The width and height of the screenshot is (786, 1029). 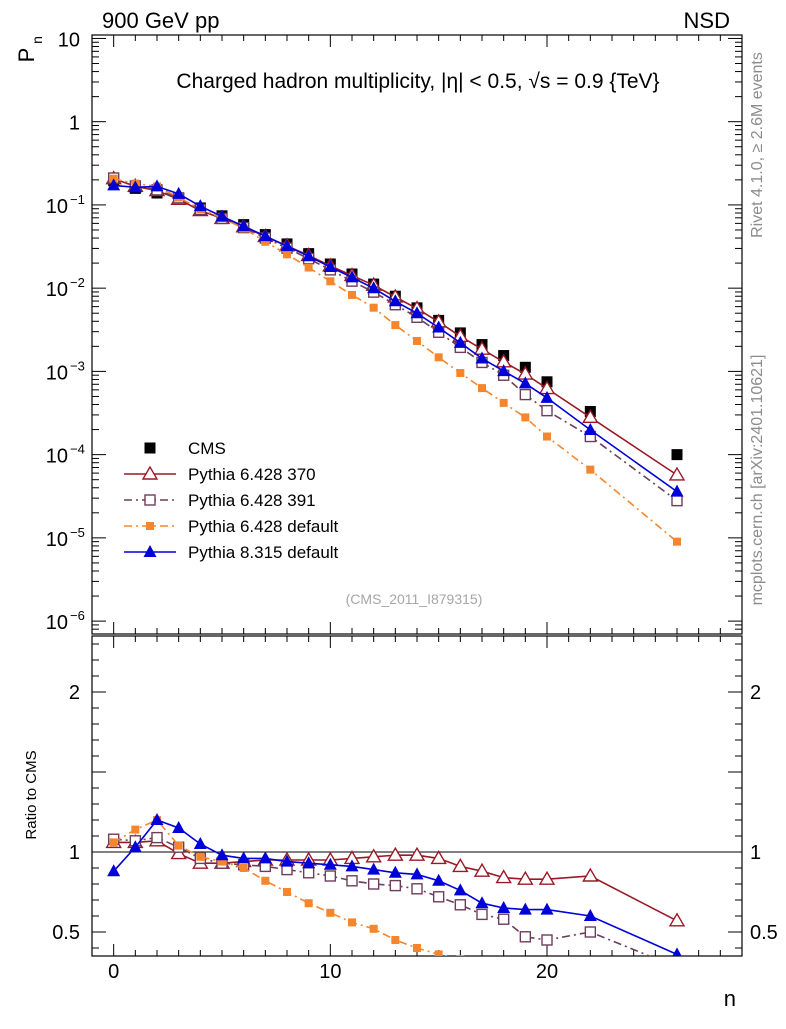 I want to click on y-tick-label-exponent: −4, so click(x=77, y=449).